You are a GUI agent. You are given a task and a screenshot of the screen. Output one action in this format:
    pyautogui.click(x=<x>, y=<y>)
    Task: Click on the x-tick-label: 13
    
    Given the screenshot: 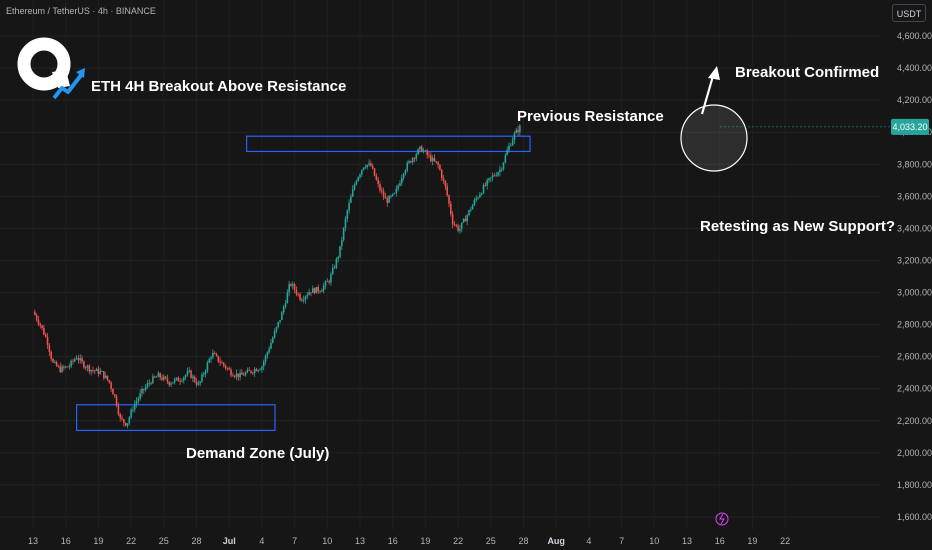 What is the action you would take?
    pyautogui.click(x=687, y=541)
    